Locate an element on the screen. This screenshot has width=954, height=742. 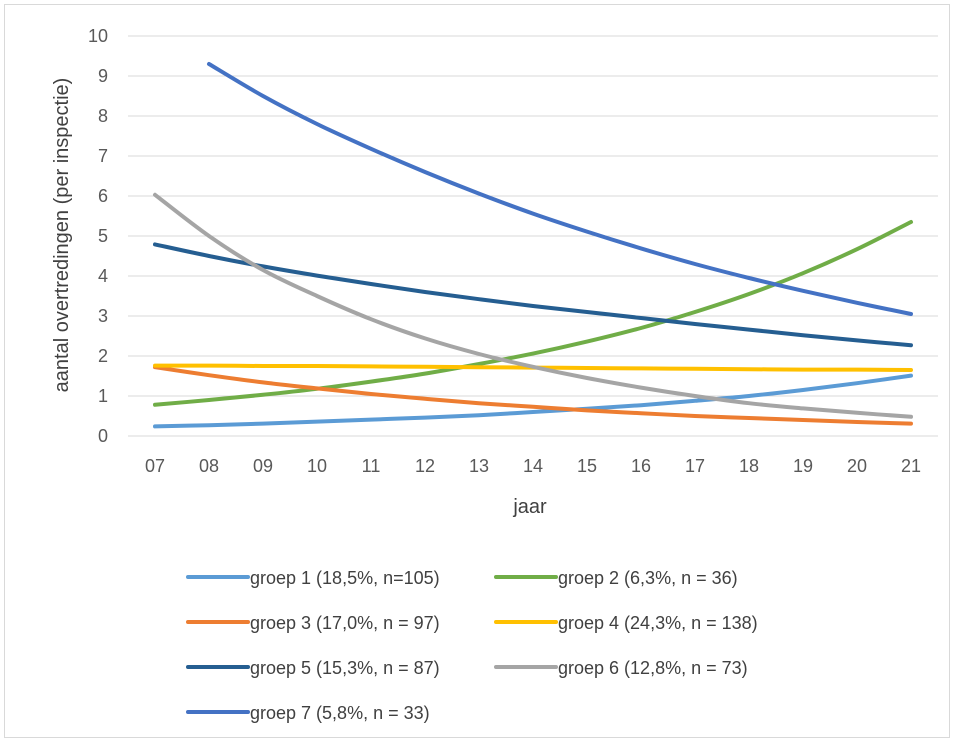
x-tick-label: 15 is located at coordinates (587, 466).